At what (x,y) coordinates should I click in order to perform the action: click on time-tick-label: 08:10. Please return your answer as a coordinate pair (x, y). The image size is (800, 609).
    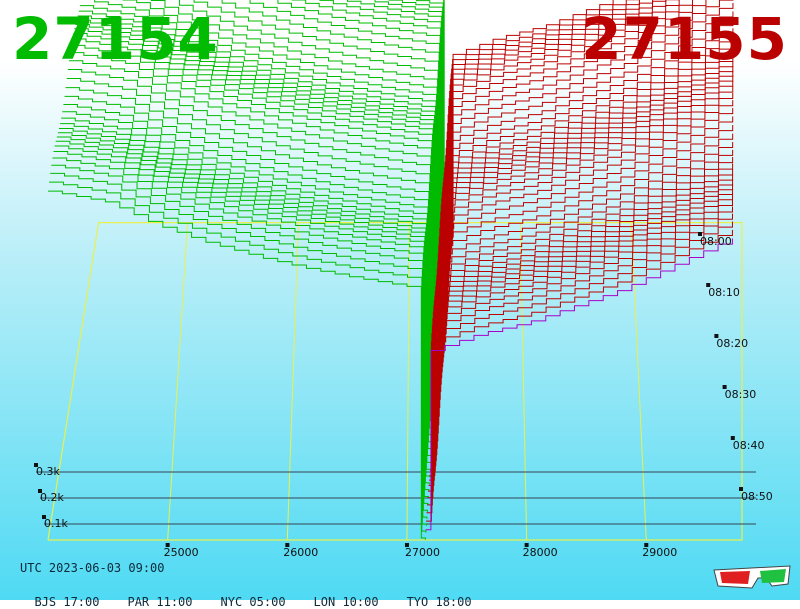
    Looking at the image, I should click on (724, 292).